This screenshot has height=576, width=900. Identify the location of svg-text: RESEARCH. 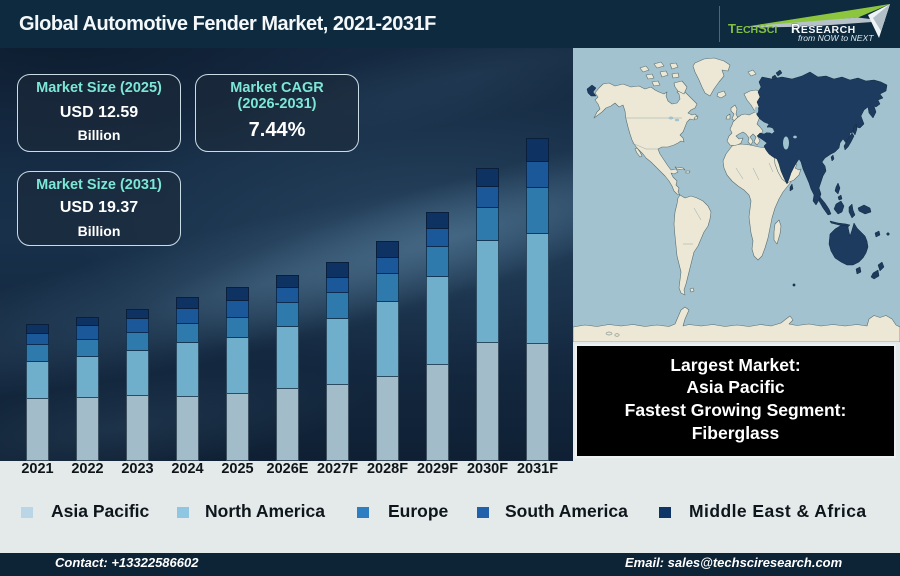
(823, 28).